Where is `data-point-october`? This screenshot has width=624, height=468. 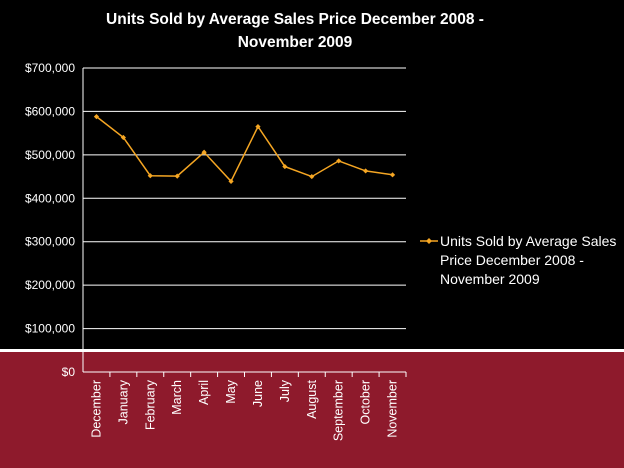 data-point-october is located at coordinates (366, 171).